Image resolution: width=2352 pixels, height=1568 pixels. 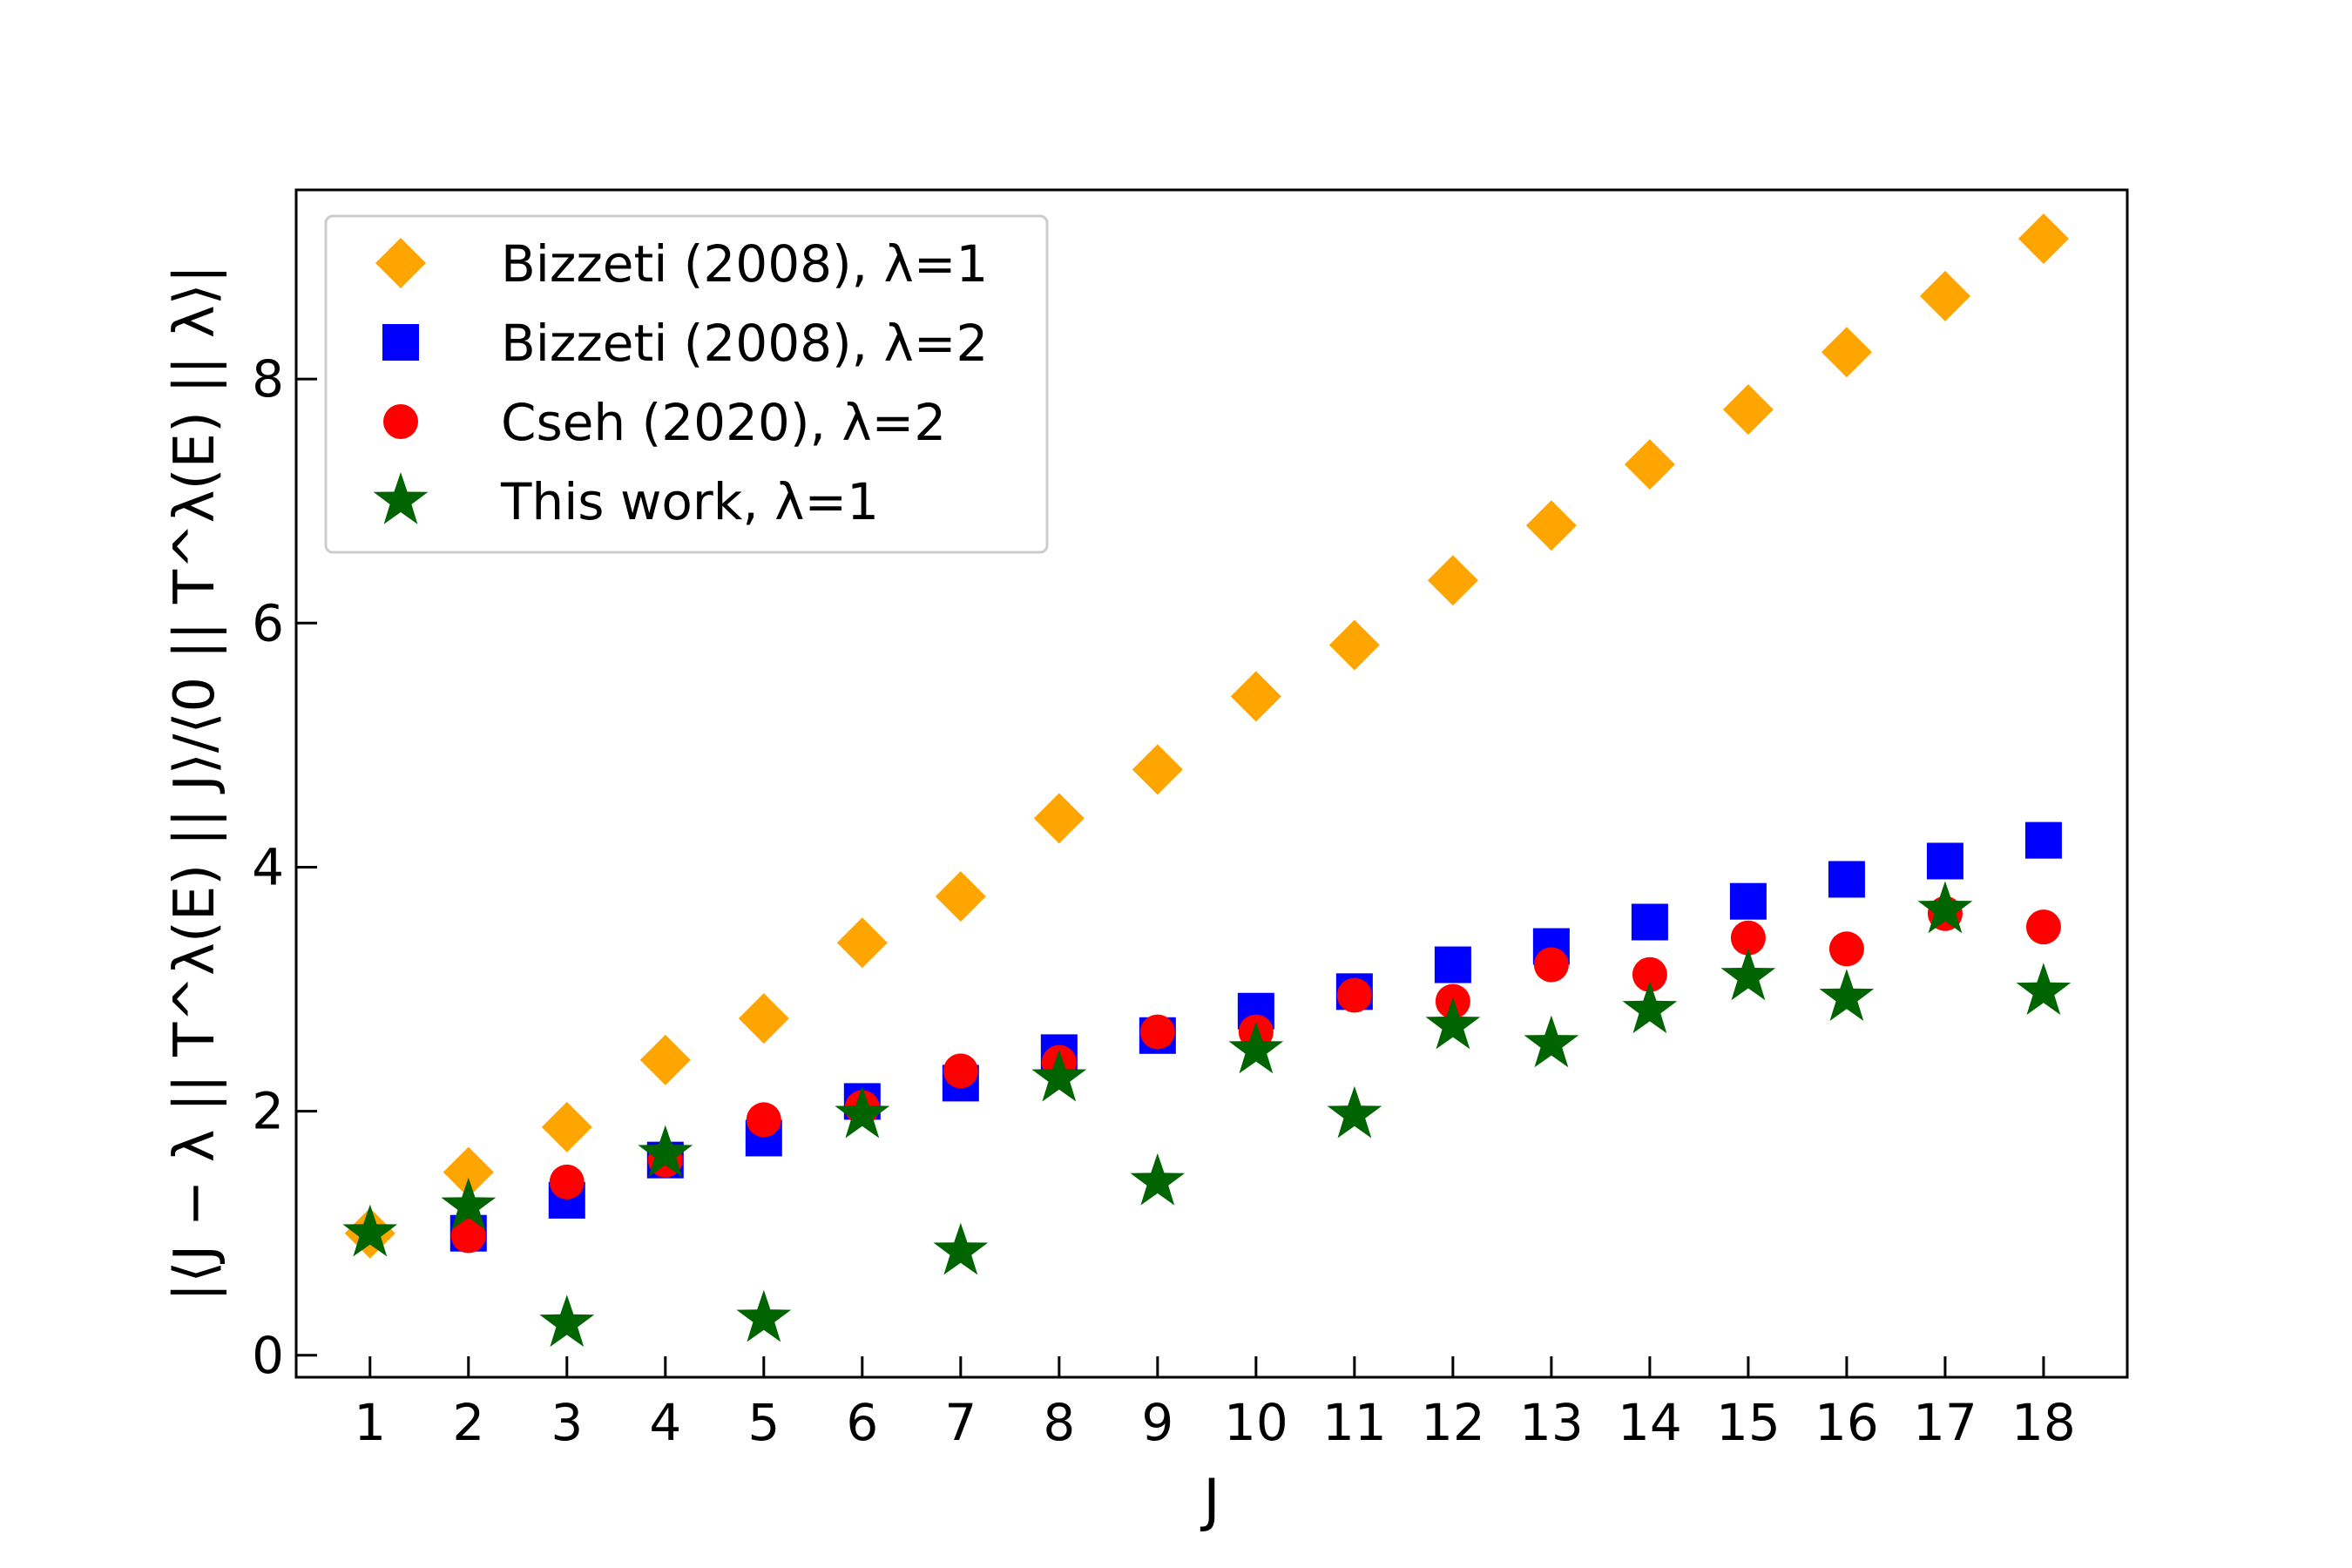 I want to click on legend-frame, so click(x=687, y=384).